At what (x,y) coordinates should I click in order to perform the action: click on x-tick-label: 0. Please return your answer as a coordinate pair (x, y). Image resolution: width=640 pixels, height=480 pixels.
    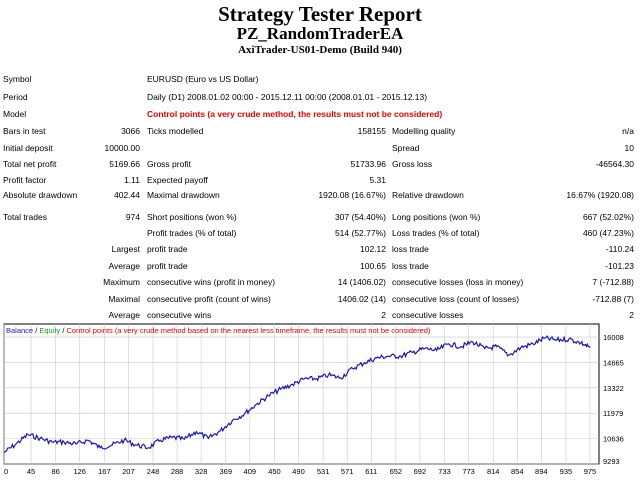
    Looking at the image, I should click on (6, 471).